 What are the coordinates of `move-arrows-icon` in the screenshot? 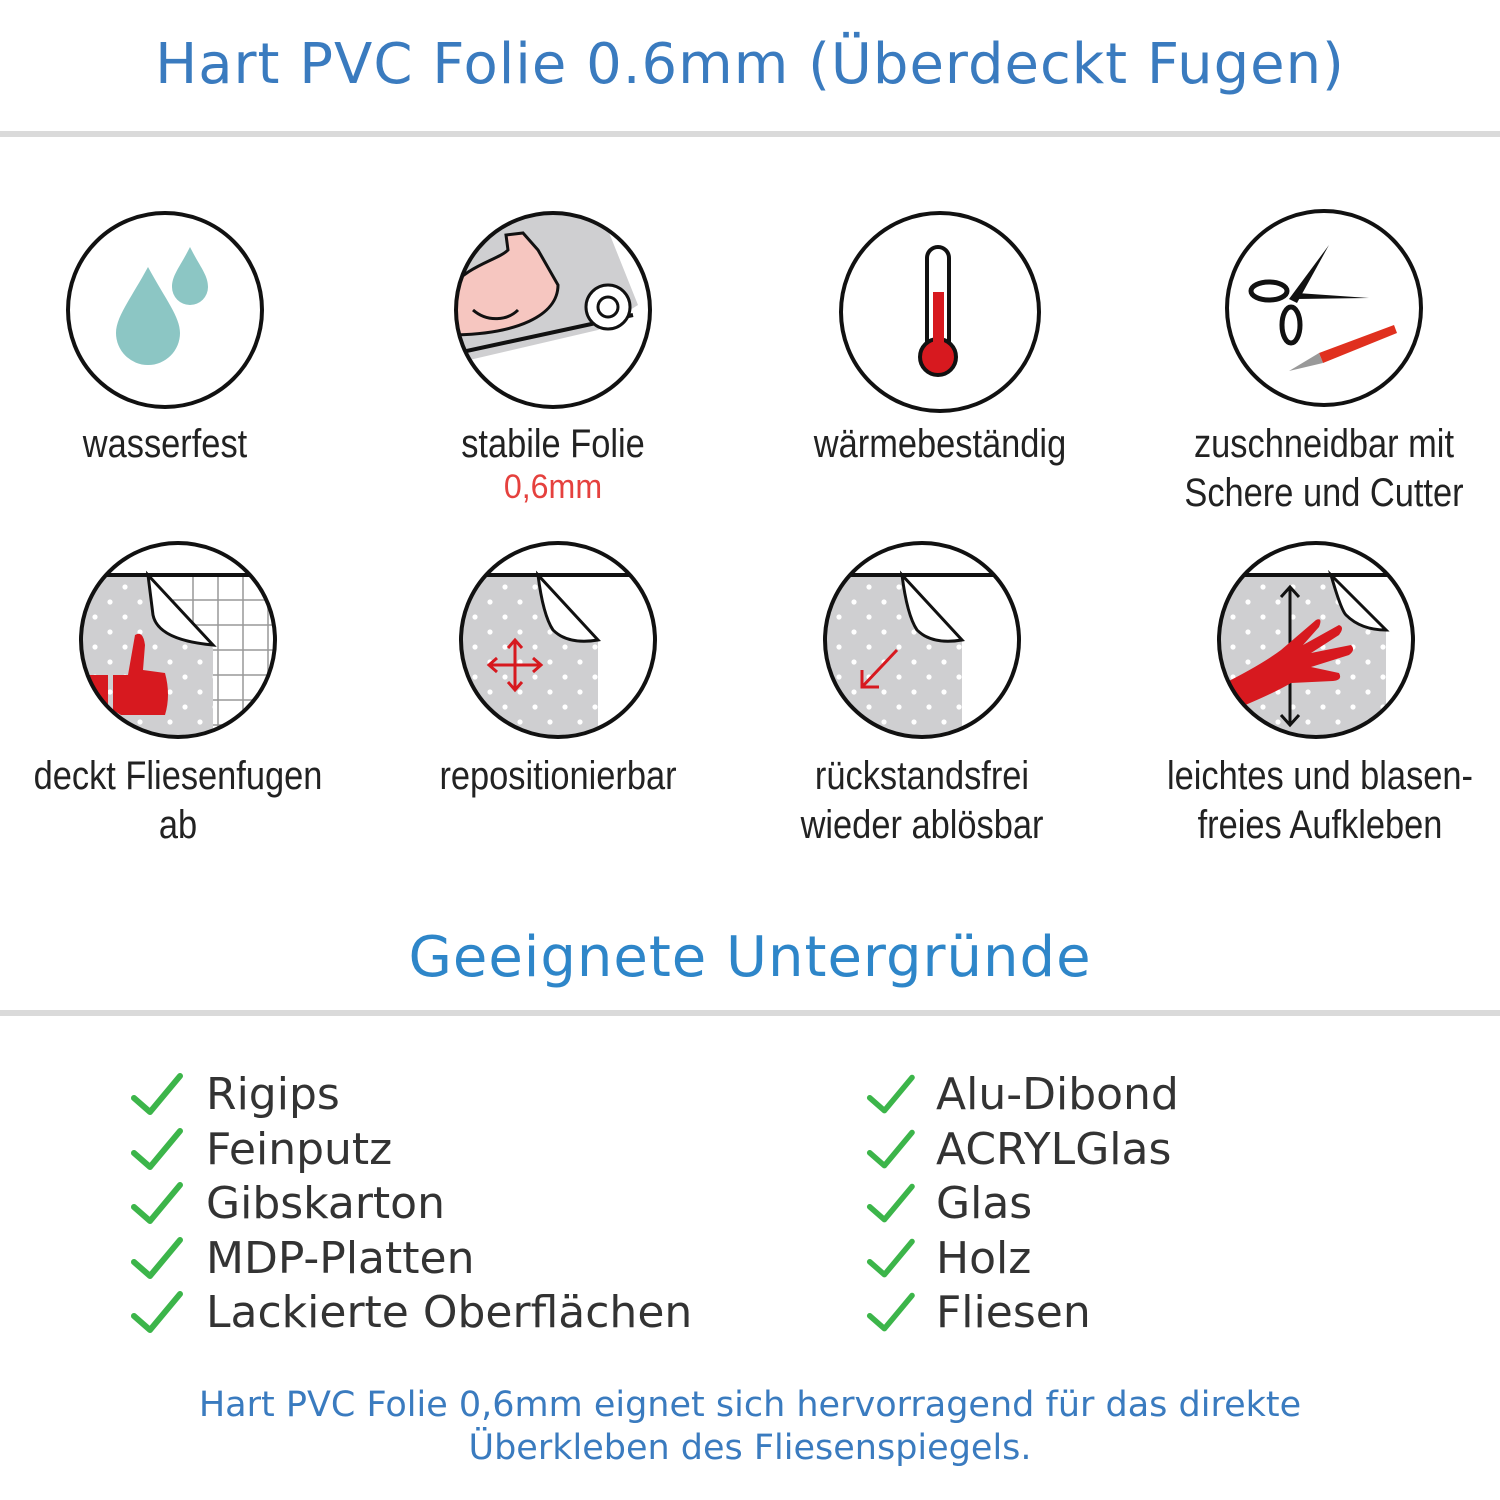 It's located at (558, 640).